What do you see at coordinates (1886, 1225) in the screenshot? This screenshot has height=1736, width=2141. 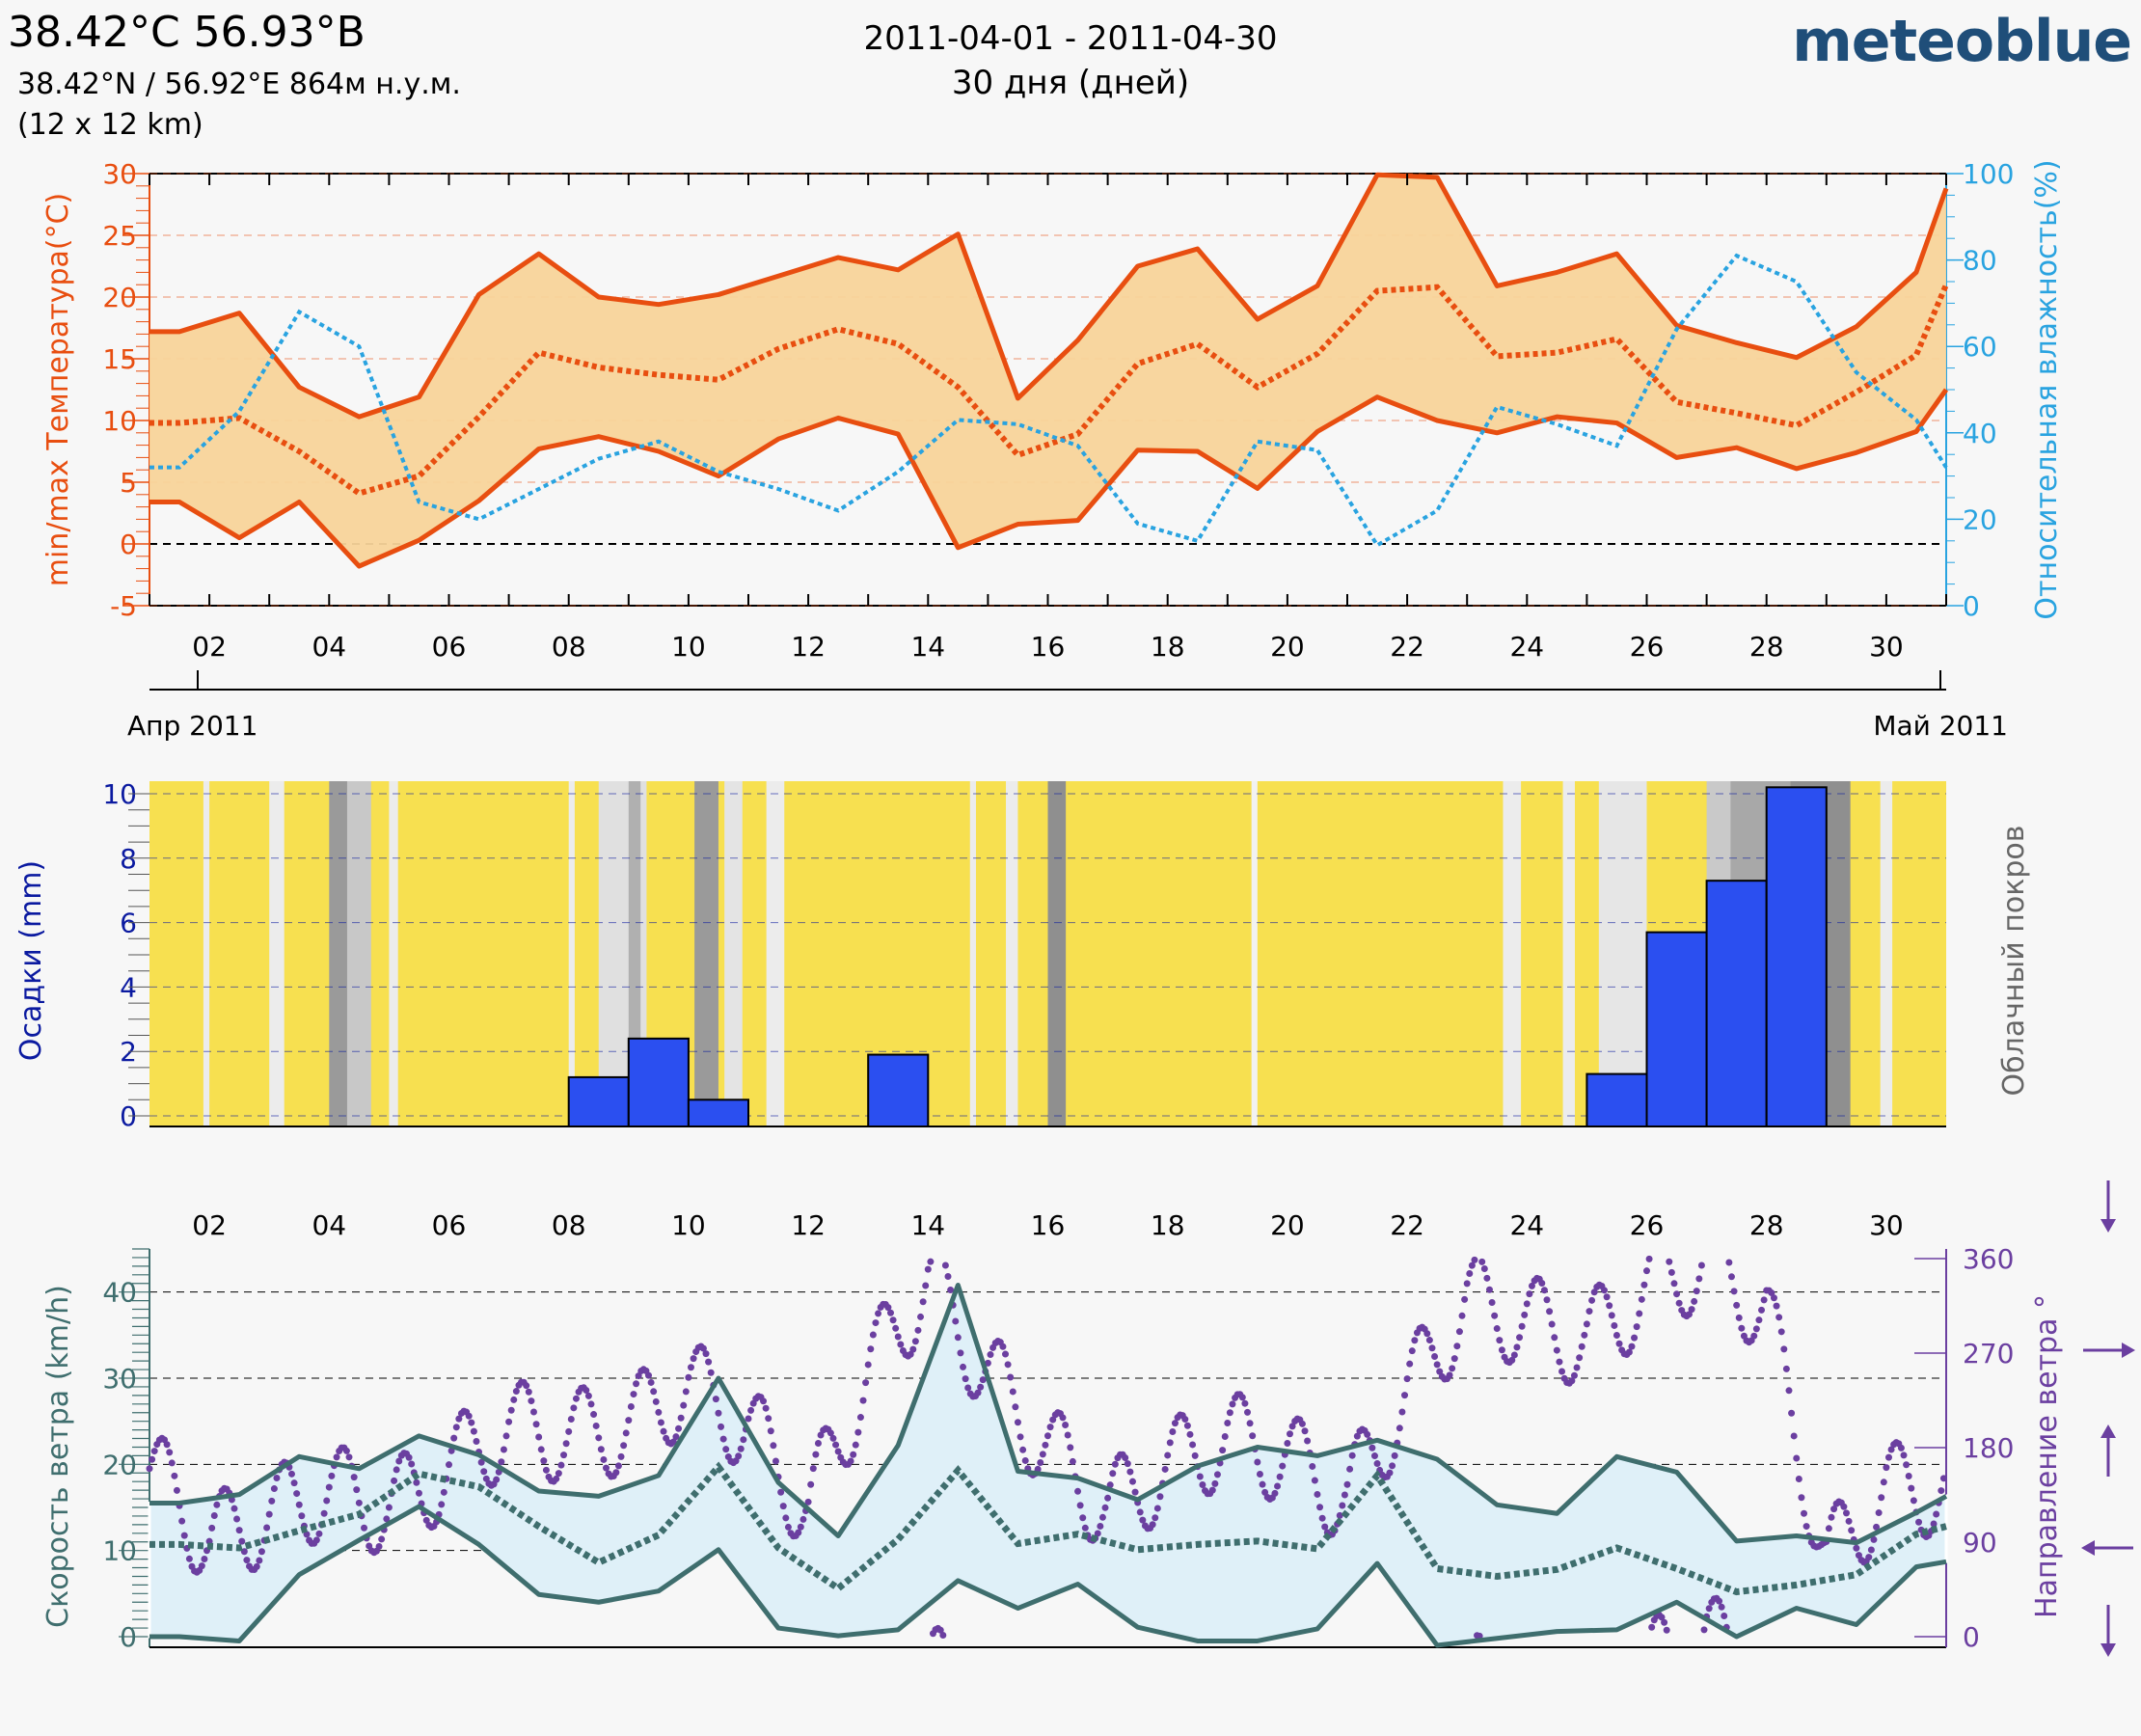 I see `wind-x-tick-label: 30` at bounding box center [1886, 1225].